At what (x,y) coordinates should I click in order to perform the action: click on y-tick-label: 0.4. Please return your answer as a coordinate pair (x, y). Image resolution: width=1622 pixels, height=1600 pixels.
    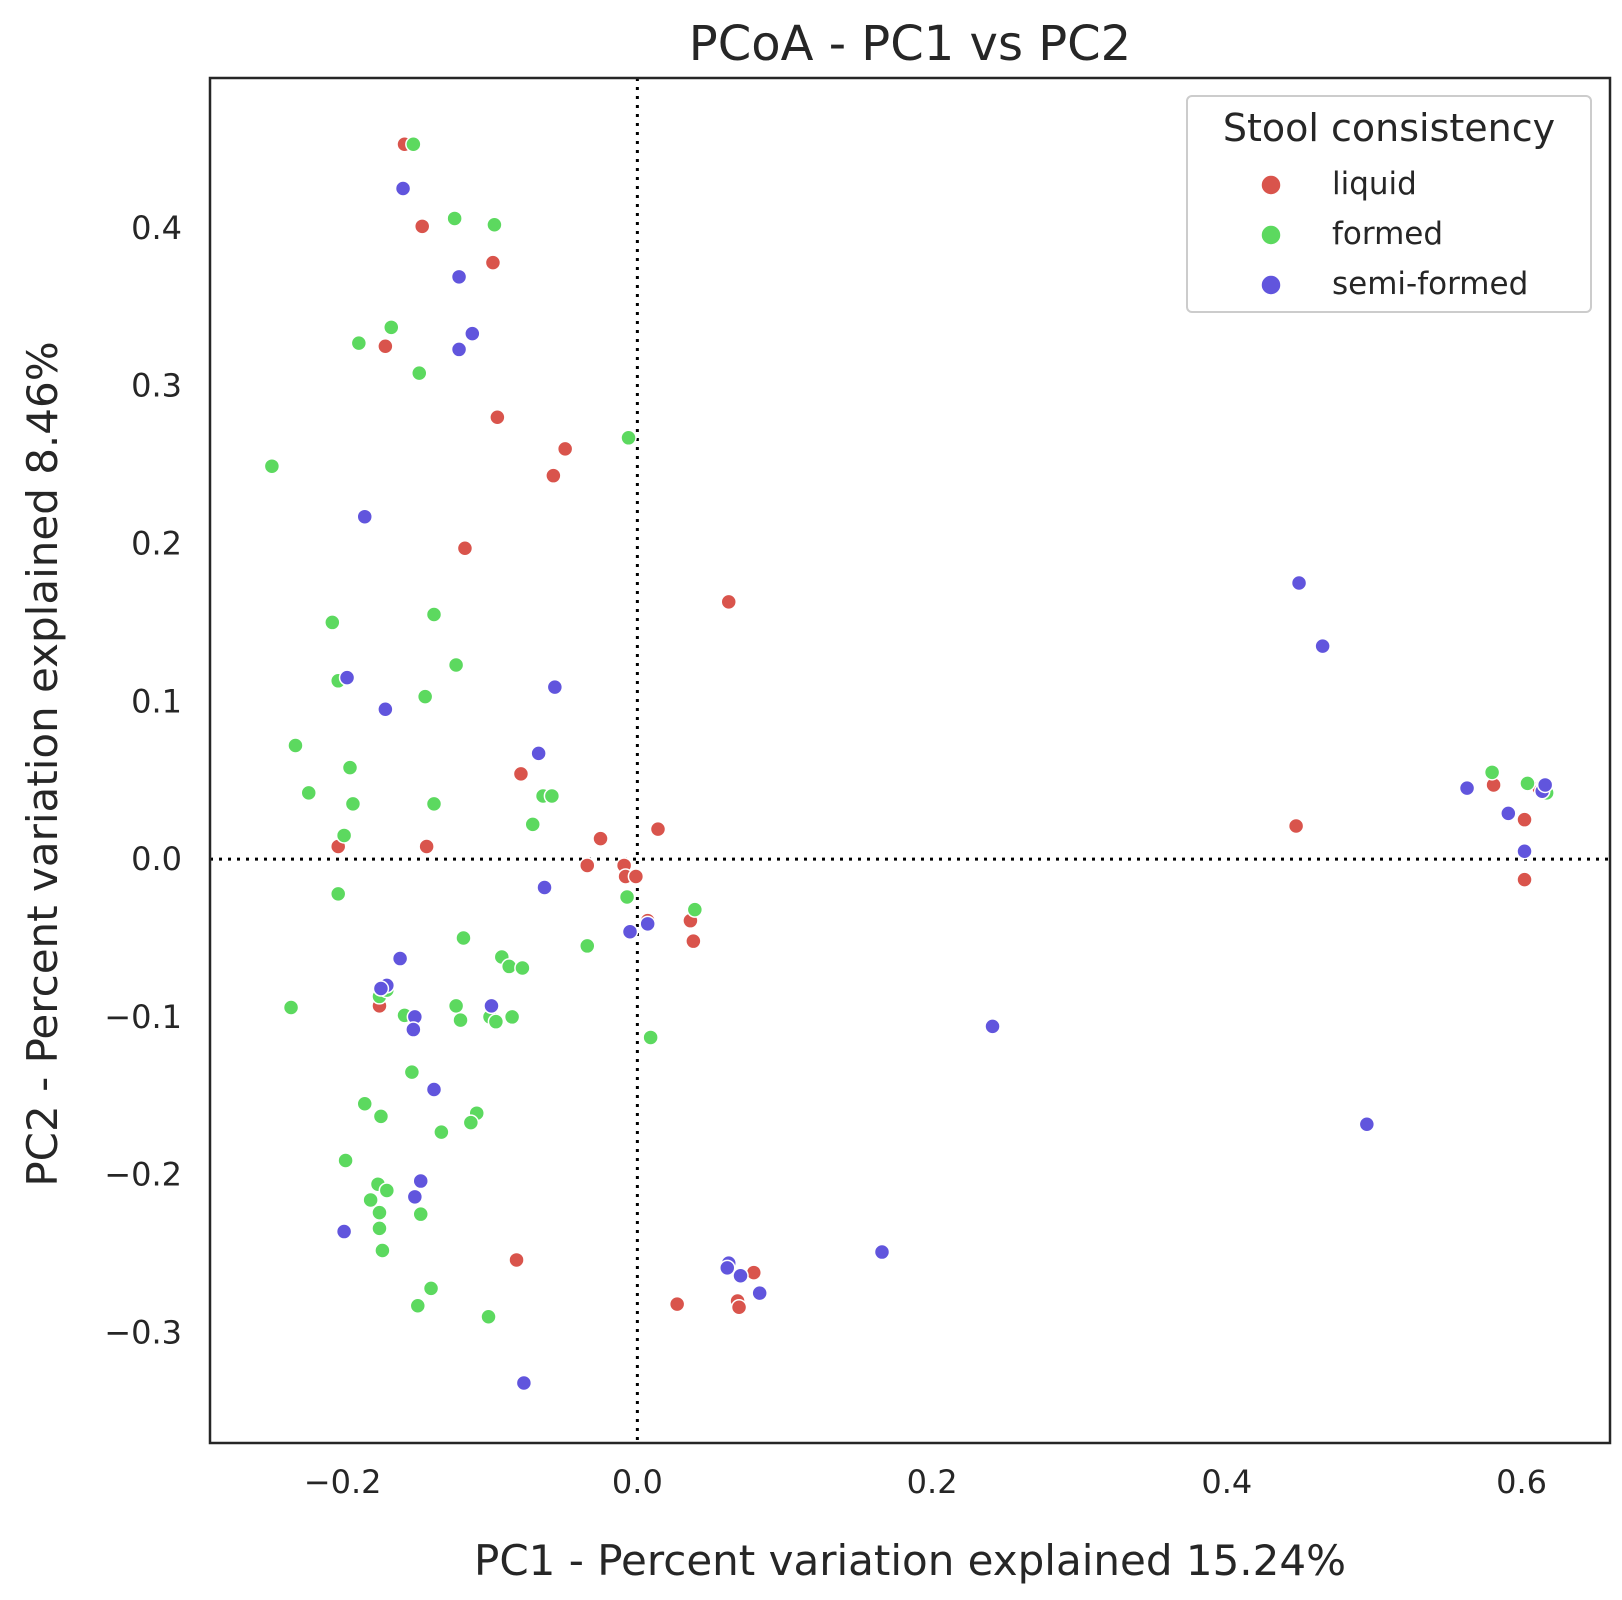
    Looking at the image, I should click on (156, 228).